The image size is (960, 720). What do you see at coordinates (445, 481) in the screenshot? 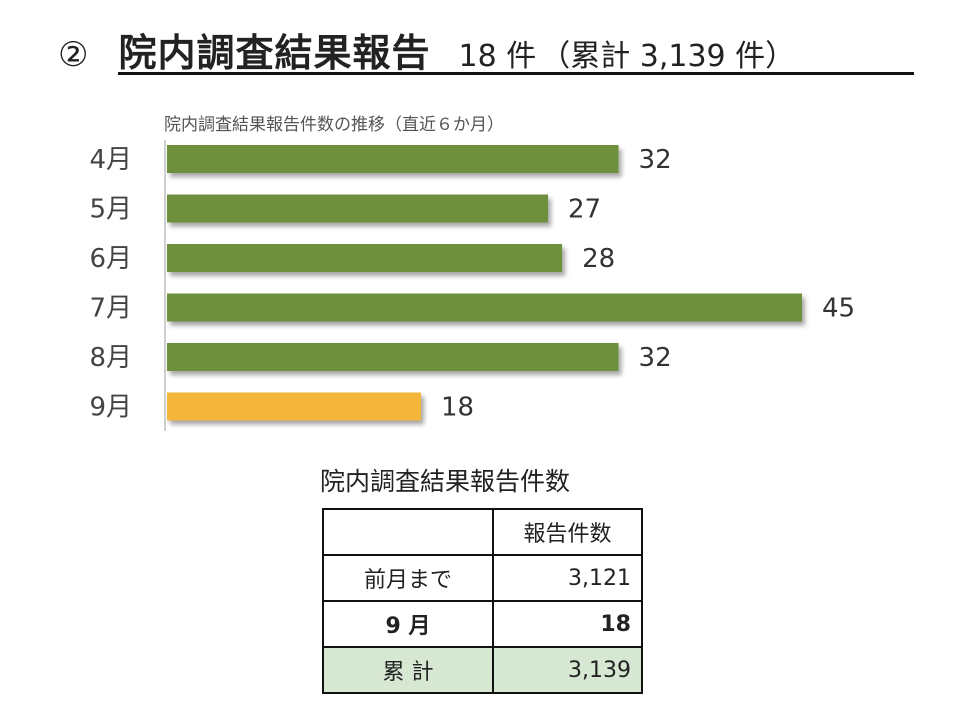
I see `table-title: 院内調査結果報告件数` at bounding box center [445, 481].